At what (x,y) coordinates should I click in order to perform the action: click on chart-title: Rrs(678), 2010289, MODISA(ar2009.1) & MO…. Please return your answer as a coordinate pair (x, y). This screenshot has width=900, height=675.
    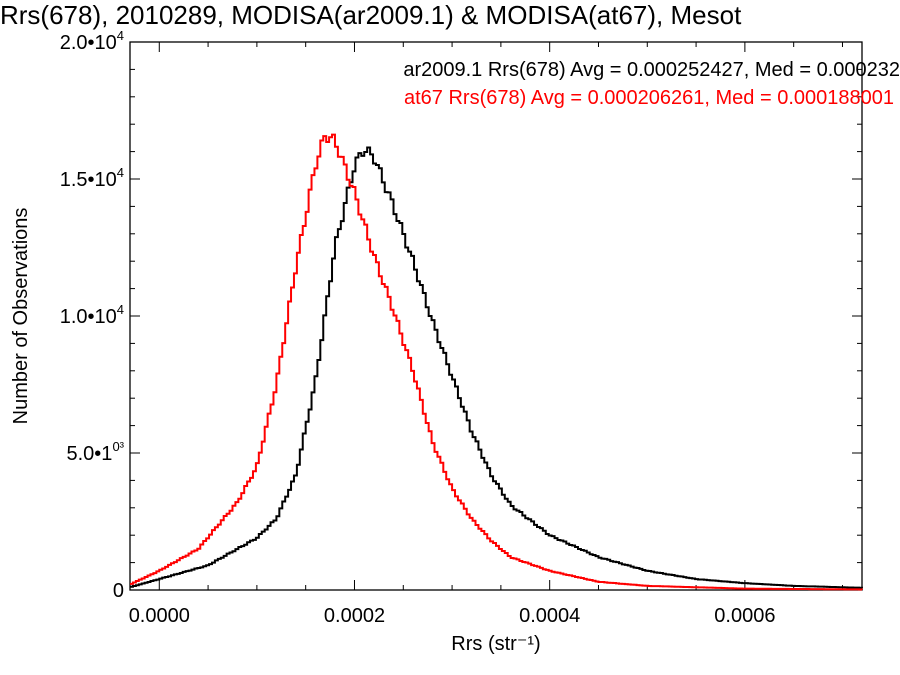
    Looking at the image, I should click on (371, 15).